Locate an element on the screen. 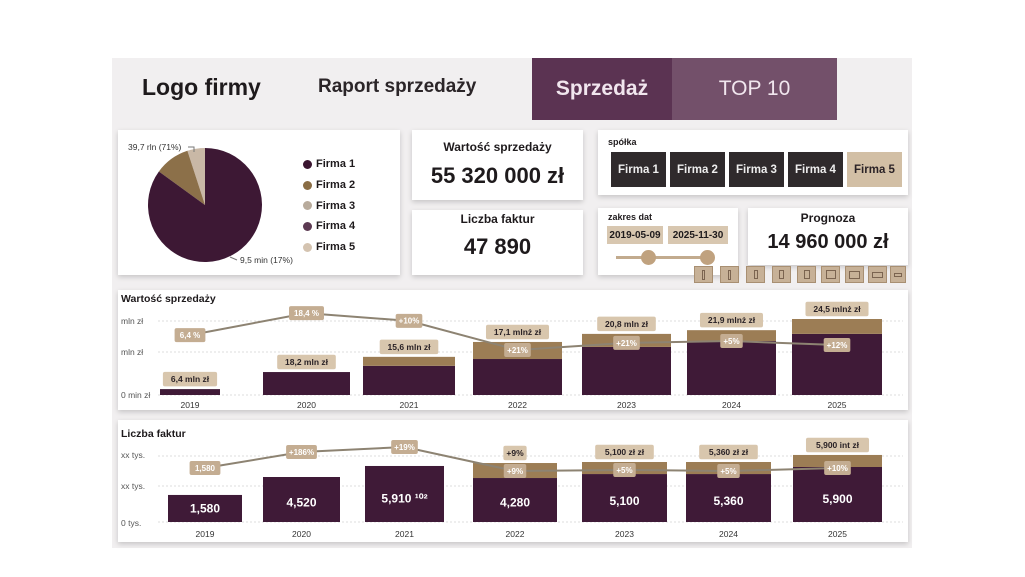 This screenshot has height=577, width=1025. legend-item: Firma 2 is located at coordinates (329, 185).